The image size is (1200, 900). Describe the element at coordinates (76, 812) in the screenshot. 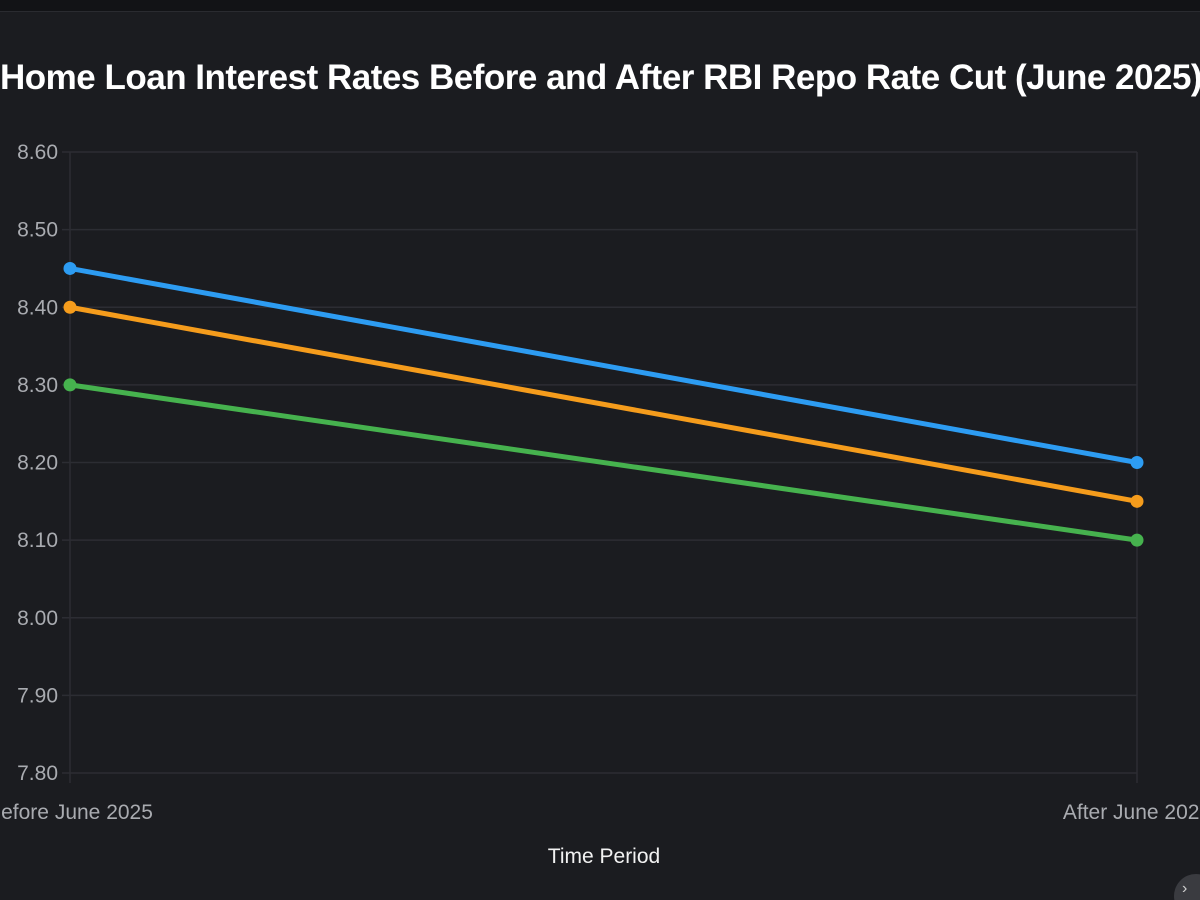

I see `x-tick-label: Before June 2025` at that location.